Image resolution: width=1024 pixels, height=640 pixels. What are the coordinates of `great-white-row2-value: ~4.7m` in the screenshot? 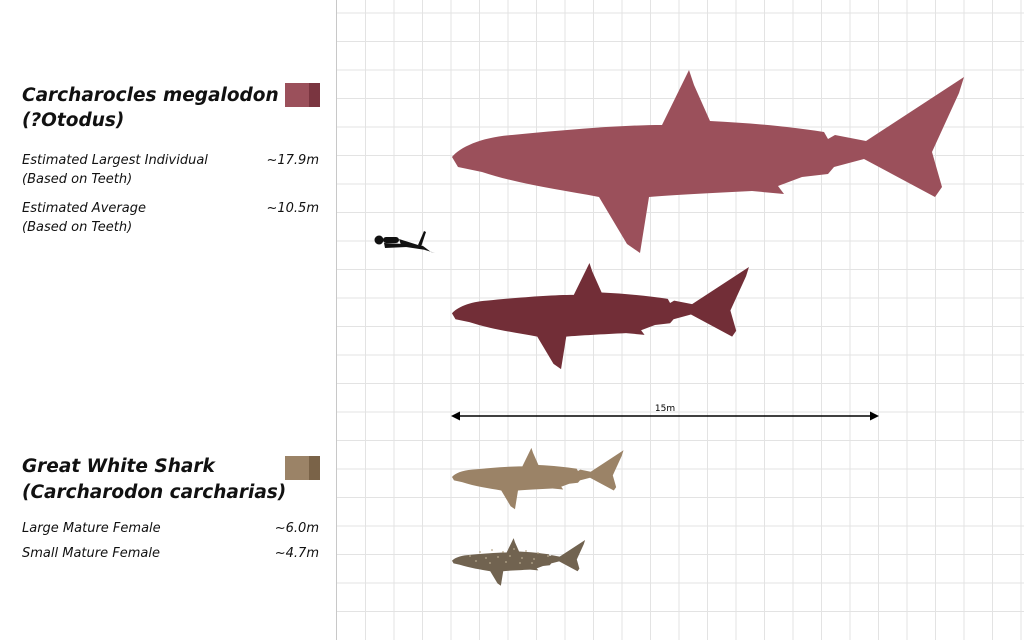 It's located at (296, 553).